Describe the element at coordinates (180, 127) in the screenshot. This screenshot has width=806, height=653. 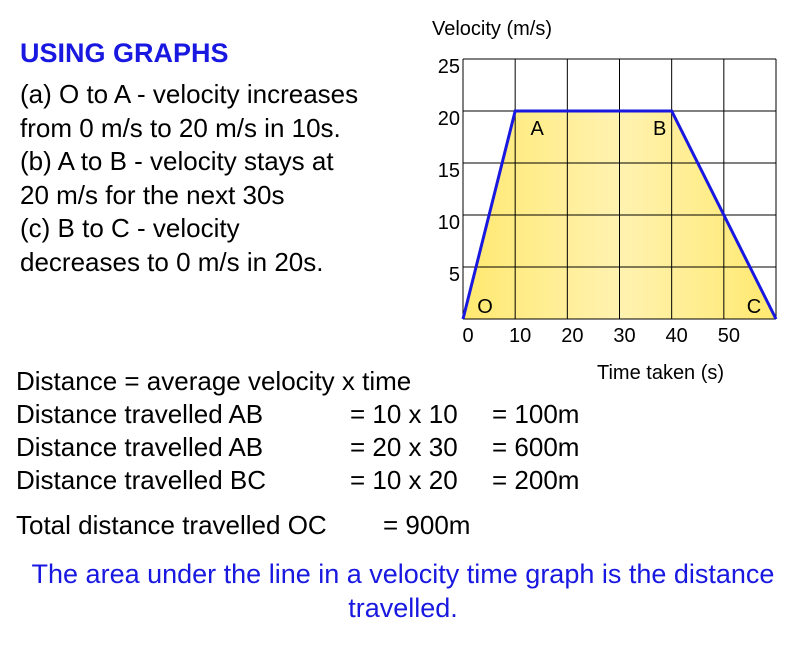
I see `step-line: from 0 m/s to 20 m/s in 10s.` at that location.